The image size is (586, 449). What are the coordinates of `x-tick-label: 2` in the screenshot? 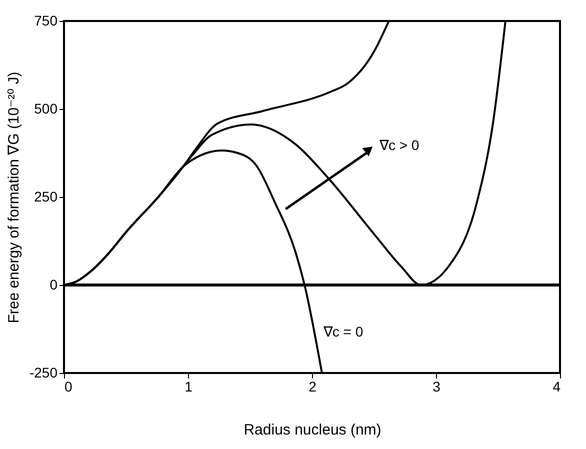 It's located at (312, 386).